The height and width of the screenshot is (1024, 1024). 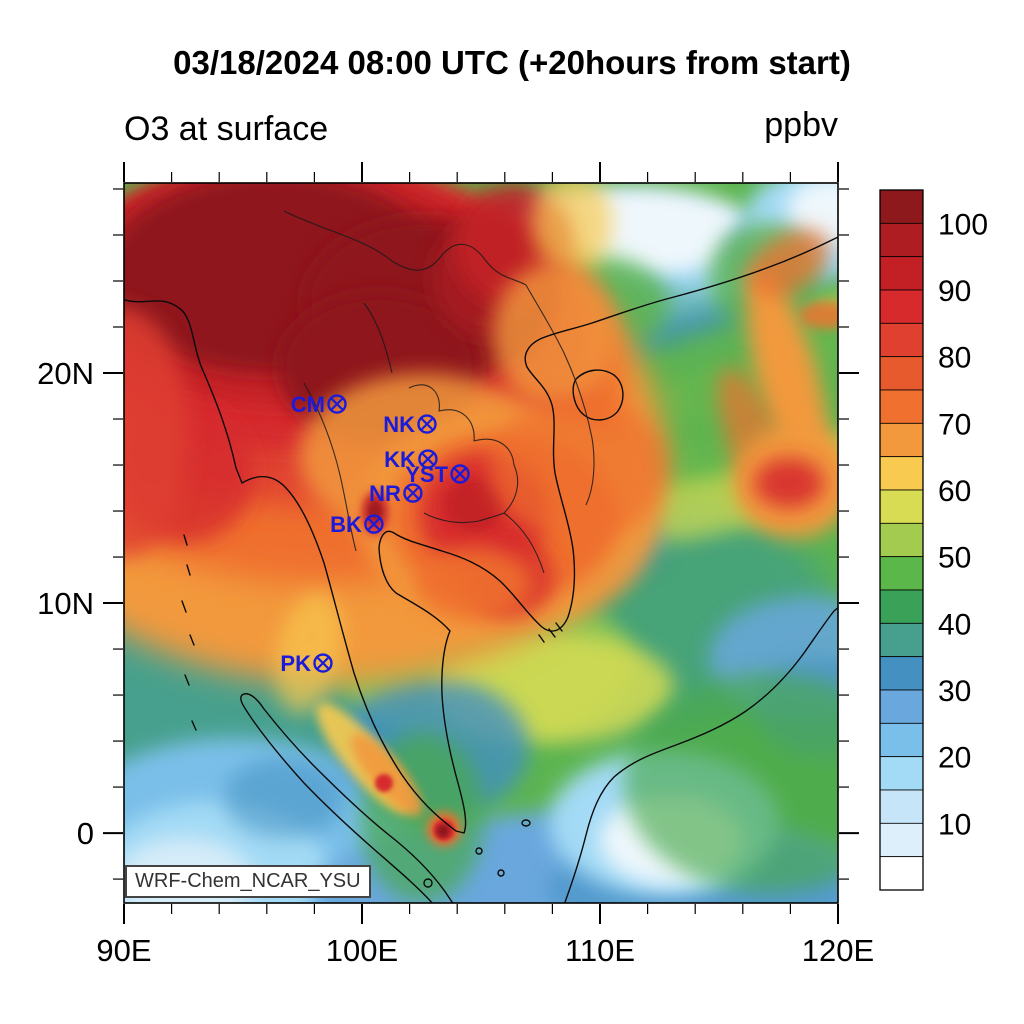 I want to click on colorbar-tick-label: 70, so click(x=954, y=424).